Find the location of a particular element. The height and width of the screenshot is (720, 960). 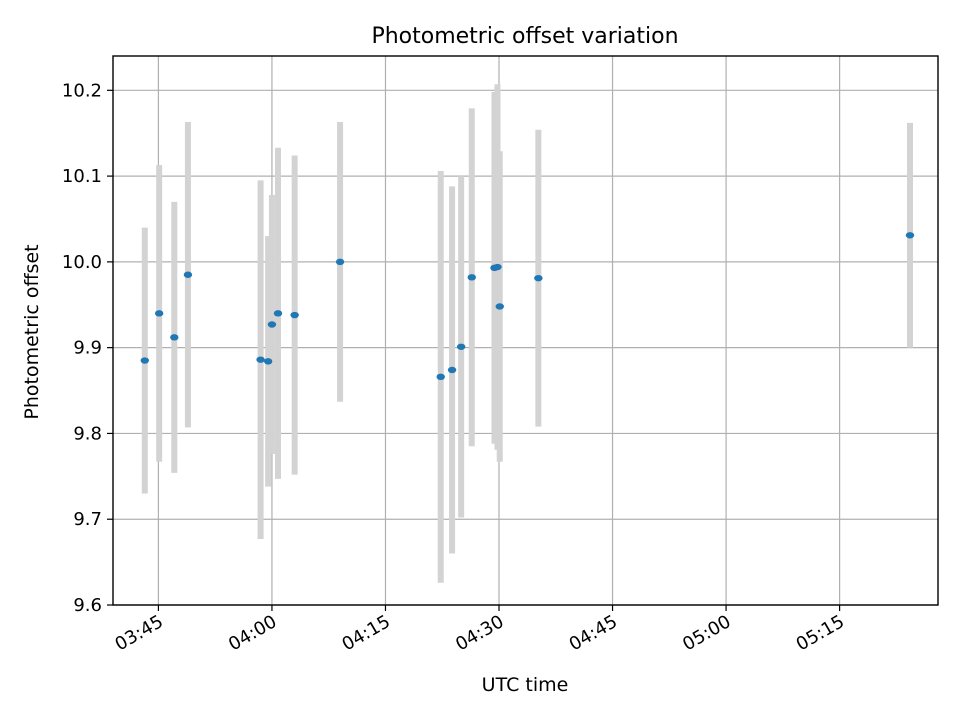

y-tick-label: 10.1 is located at coordinates (82, 176).